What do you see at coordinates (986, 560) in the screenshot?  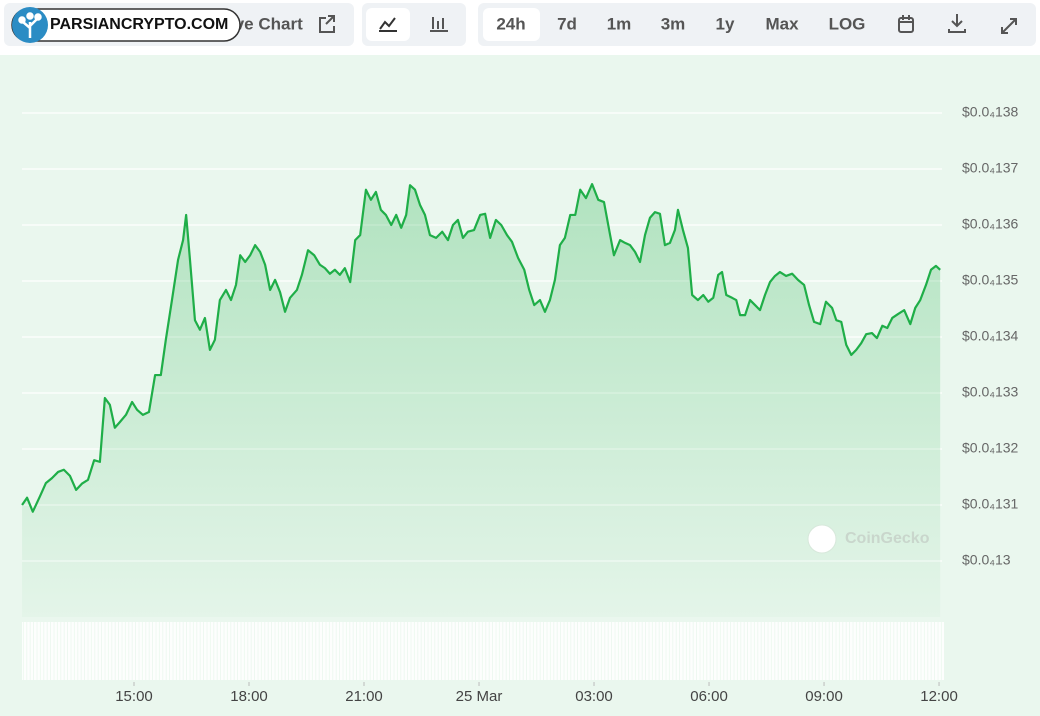 I see `y-tick-label: $0.0₄13` at bounding box center [986, 560].